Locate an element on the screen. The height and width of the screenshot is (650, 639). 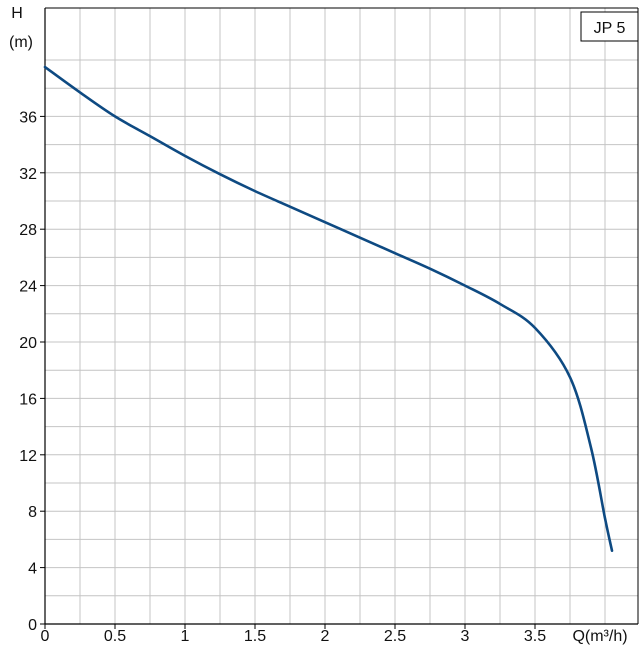
y-axis-title: H is located at coordinates (17, 13).